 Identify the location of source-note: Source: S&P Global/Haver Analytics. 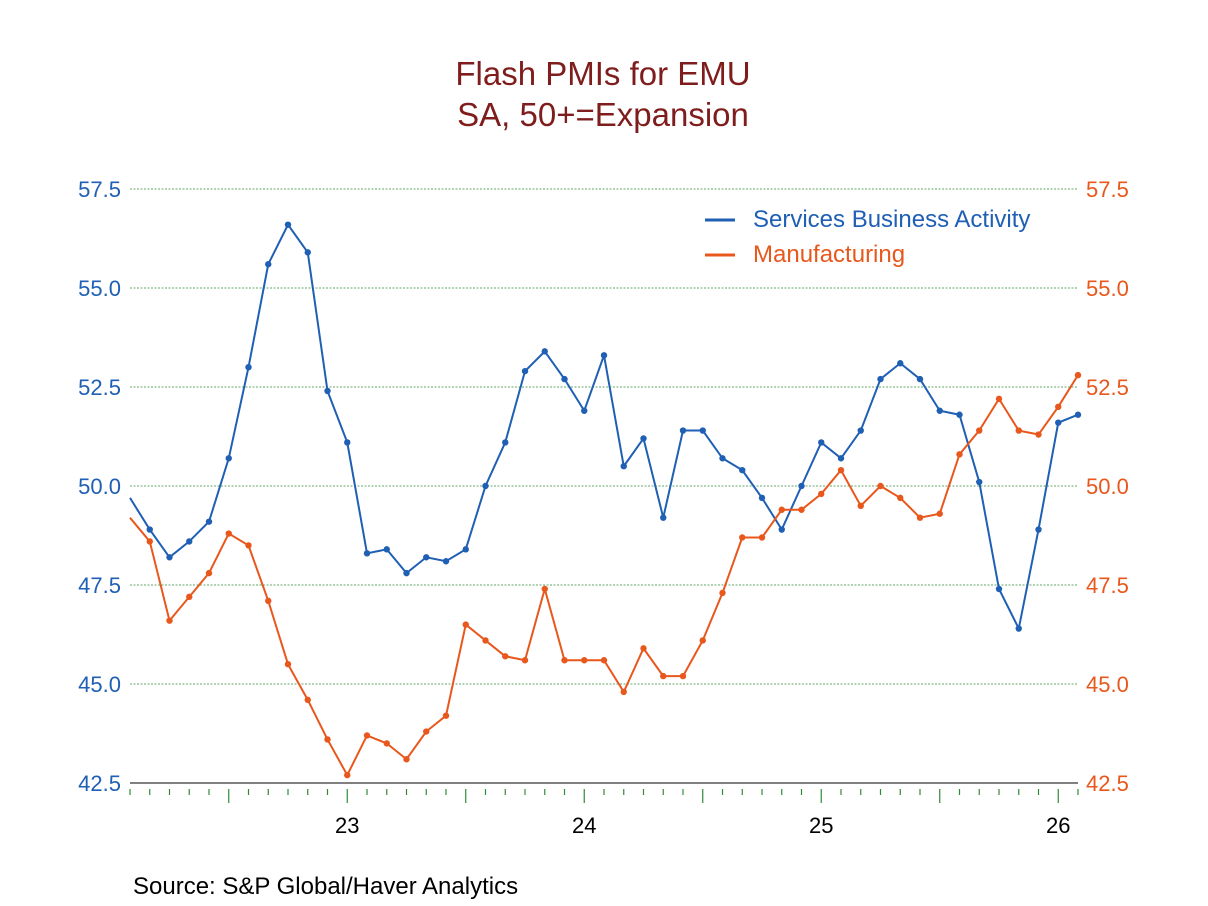
(325, 886).